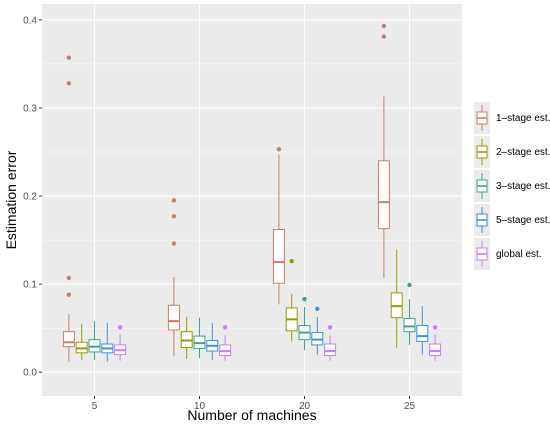 This screenshot has width=550, height=425. I want to click on x-tick-label: 20, so click(305, 406).